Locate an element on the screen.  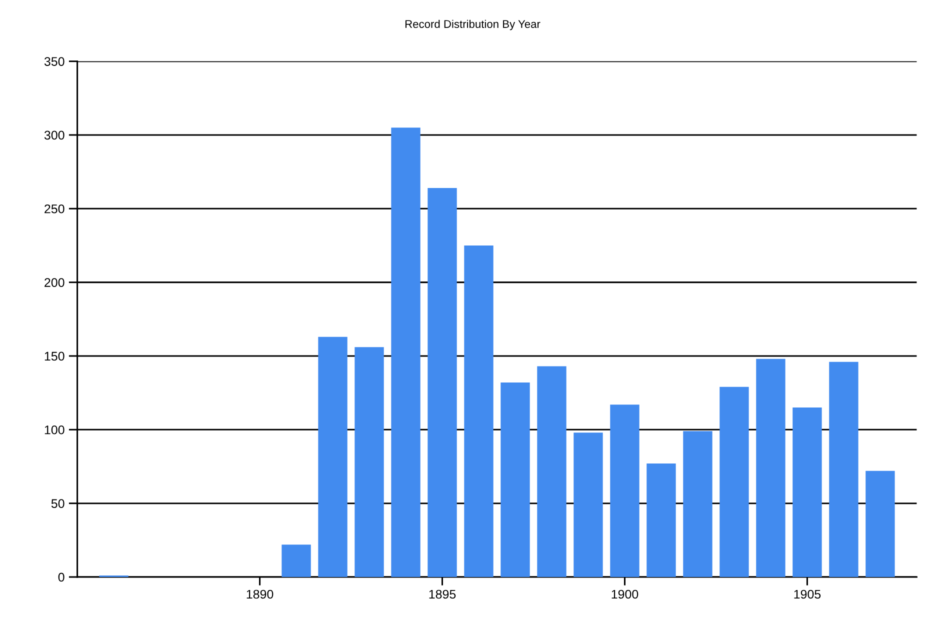
x-tick-label: 1895 is located at coordinates (442, 594).